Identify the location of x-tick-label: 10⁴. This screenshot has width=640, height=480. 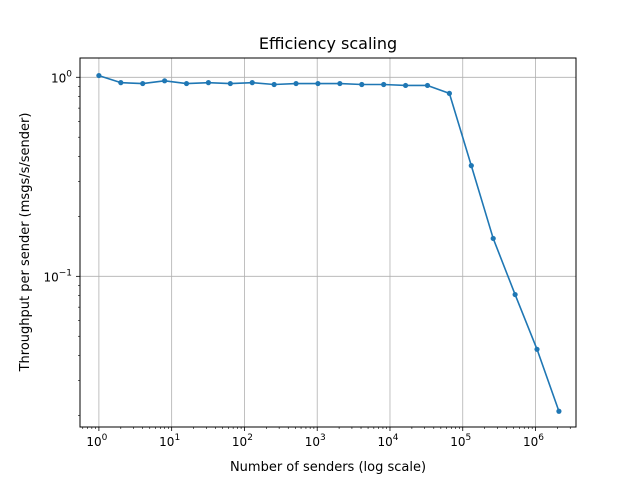
(387, 441).